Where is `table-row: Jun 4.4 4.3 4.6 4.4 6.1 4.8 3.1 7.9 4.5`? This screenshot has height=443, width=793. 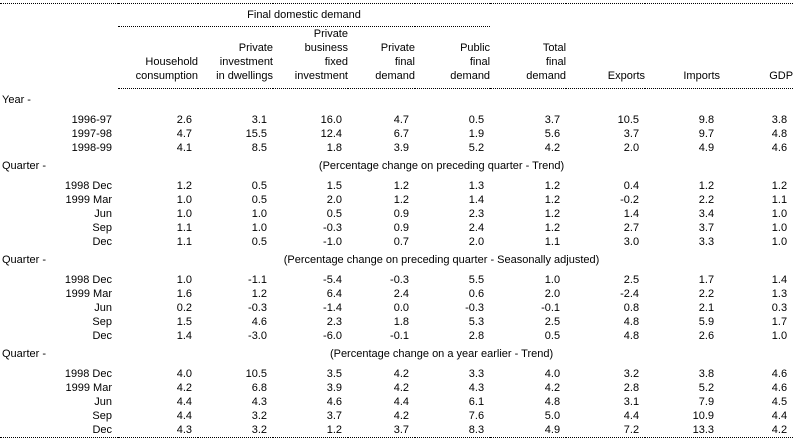 table-row: Jun 4.4 4.3 4.6 4.4 6.1 4.8 3.1 7.9 4.5 is located at coordinates (396, 402).